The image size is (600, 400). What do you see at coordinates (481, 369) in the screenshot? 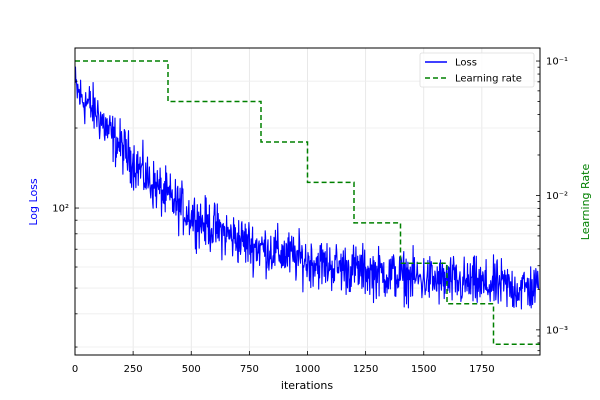
I see `x-tick-label: 1750` at bounding box center [481, 369].